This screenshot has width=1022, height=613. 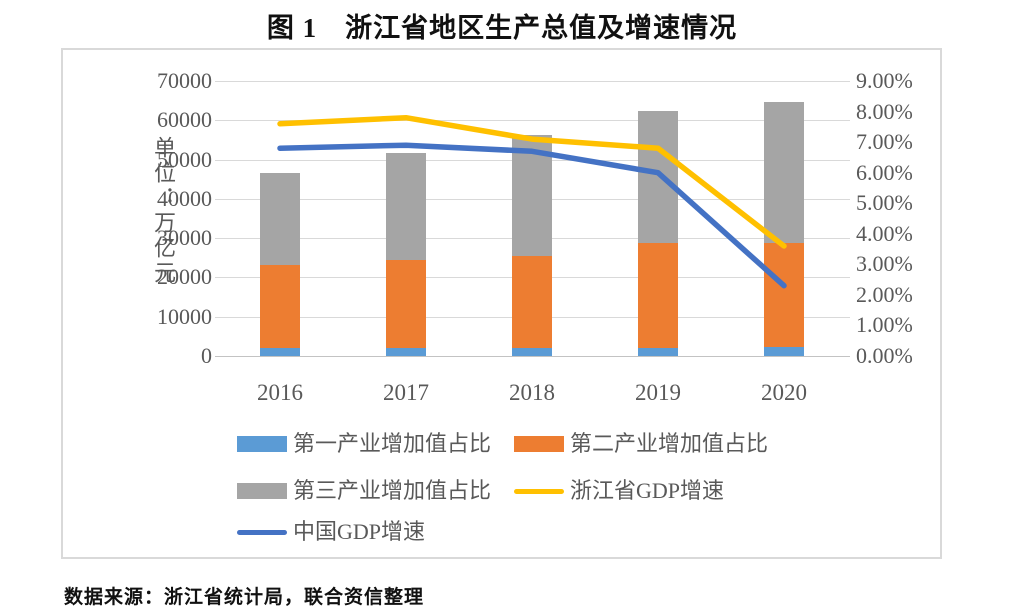 I want to click on legend-item: 第三产业增加值占比, so click(x=364, y=491).